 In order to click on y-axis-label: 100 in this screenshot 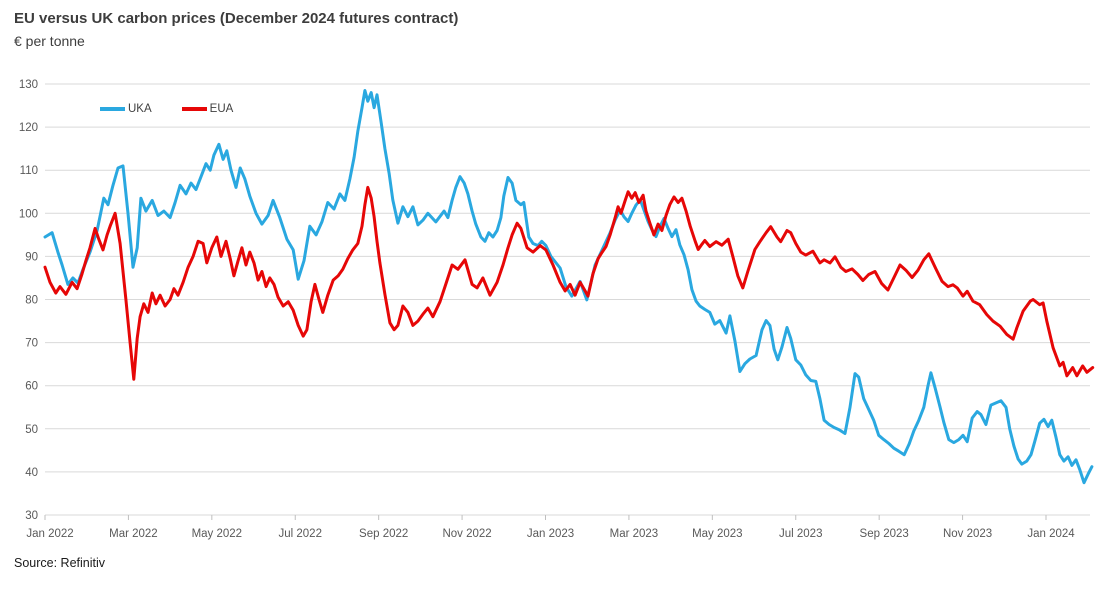, I will do `click(28, 214)`.